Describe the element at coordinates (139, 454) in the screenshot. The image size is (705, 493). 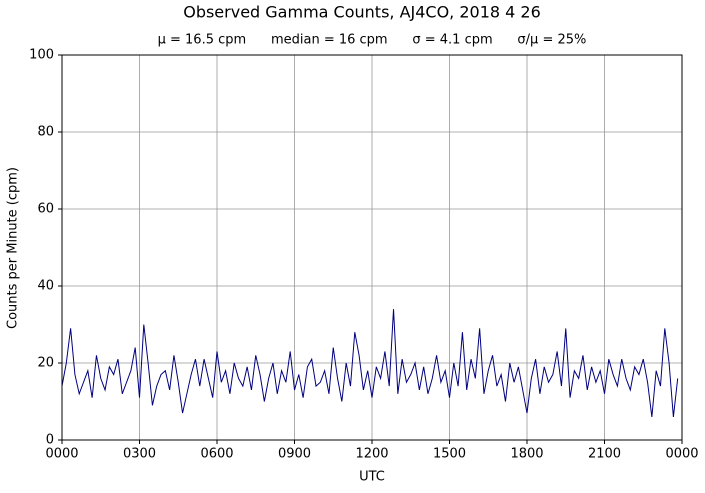
I see `x-tick-label: 0300` at that location.